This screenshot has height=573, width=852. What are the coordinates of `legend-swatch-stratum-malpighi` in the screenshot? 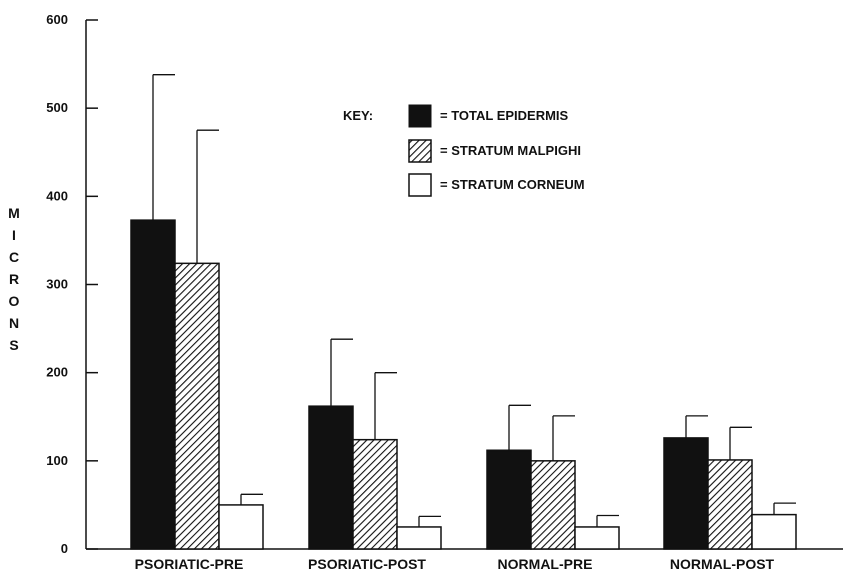 It's located at (420, 151).